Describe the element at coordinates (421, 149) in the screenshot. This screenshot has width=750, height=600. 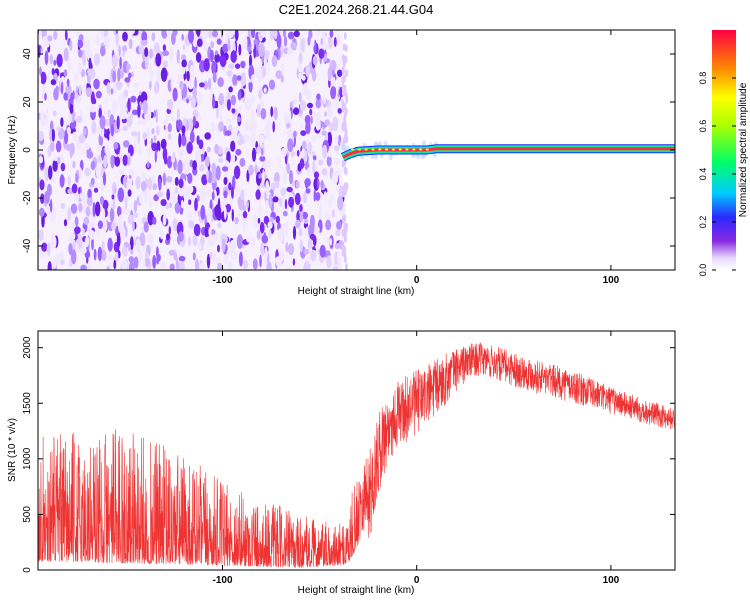
I see `signal-dot` at that location.